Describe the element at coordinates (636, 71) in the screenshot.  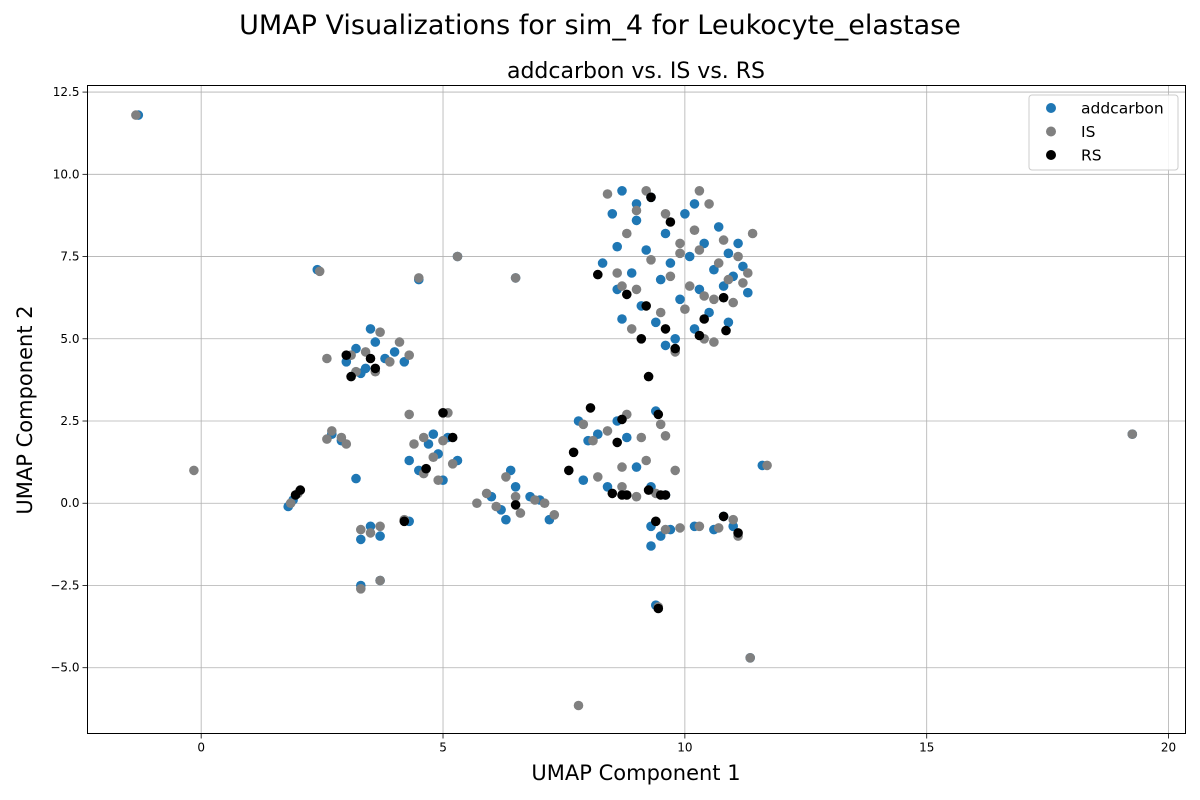
I see `chart-title: addcarbon vs. IS vs. RS` at that location.